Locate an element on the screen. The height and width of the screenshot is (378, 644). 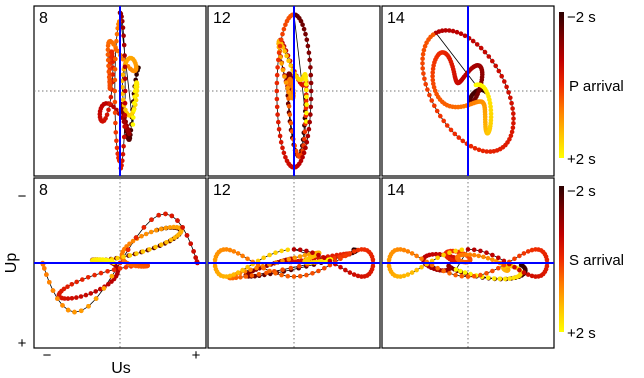
colorbars: −2 s P arrival +2 s −2 s S arrival +2 s is located at coordinates (591, 175).